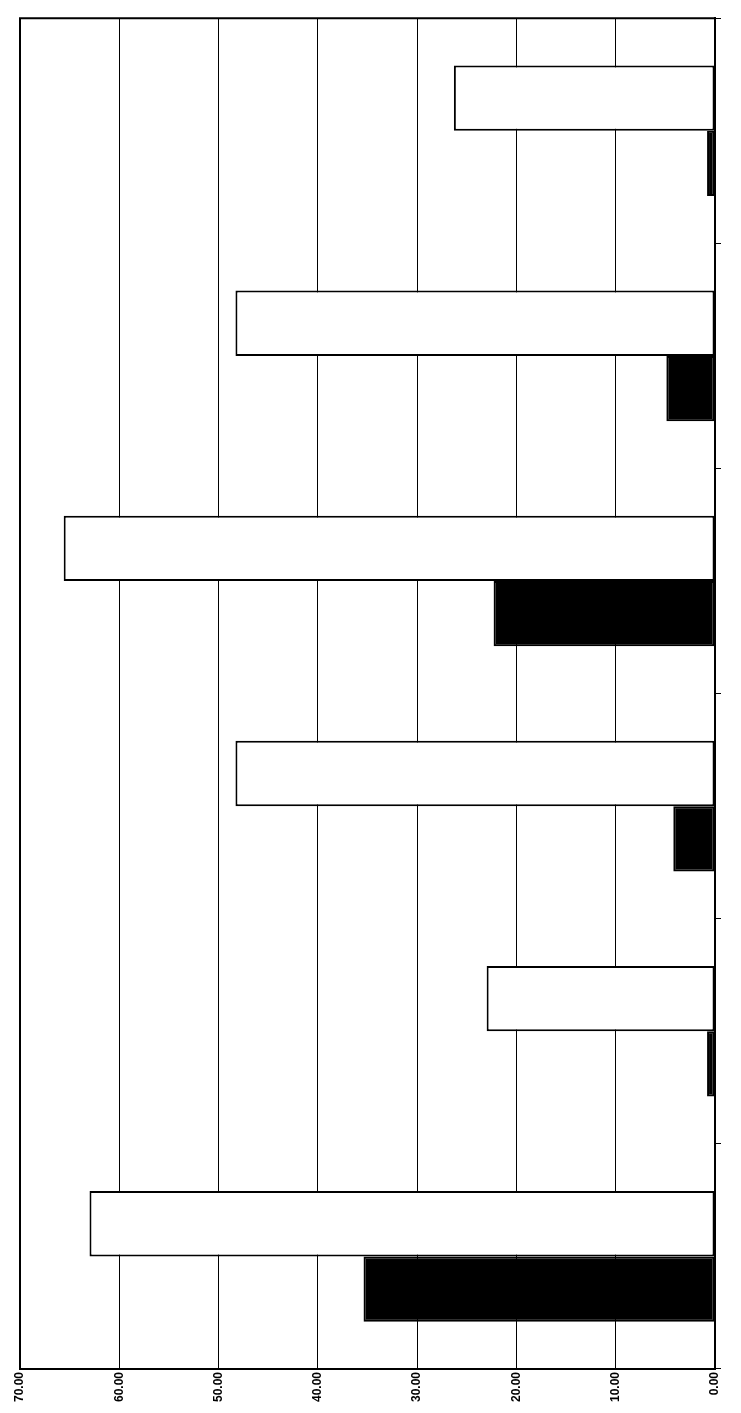 The image size is (741, 1413). I want to click on x-tick-label: 40.00, so click(317, 1386).